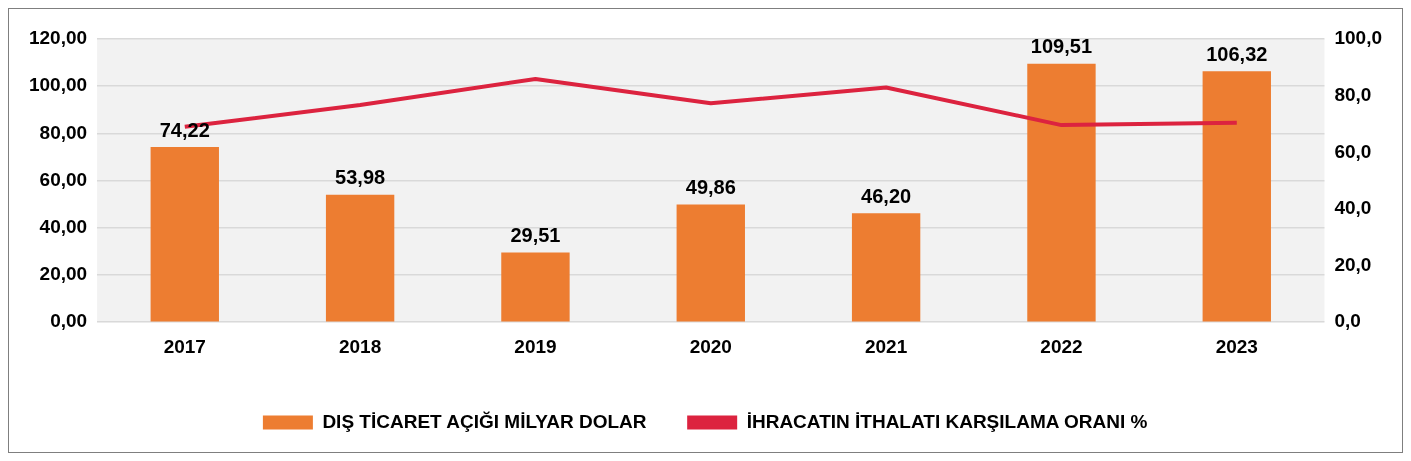  I want to click on x-tick-label: 2021, so click(886, 346).